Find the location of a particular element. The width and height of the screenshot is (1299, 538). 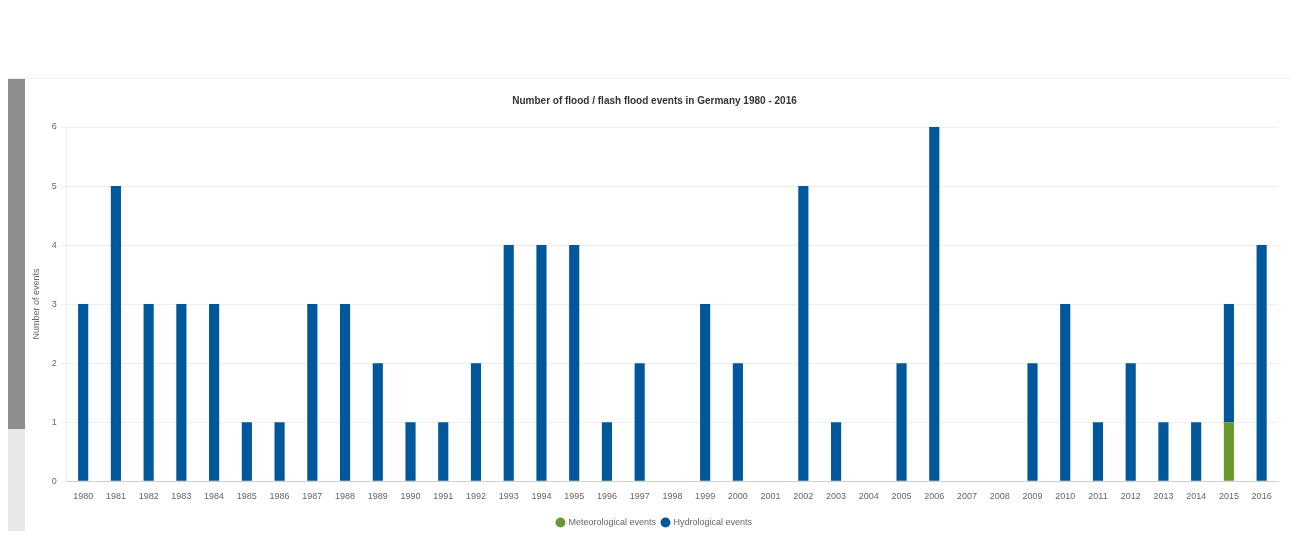

x-tick-label: 1984 is located at coordinates (214, 496).